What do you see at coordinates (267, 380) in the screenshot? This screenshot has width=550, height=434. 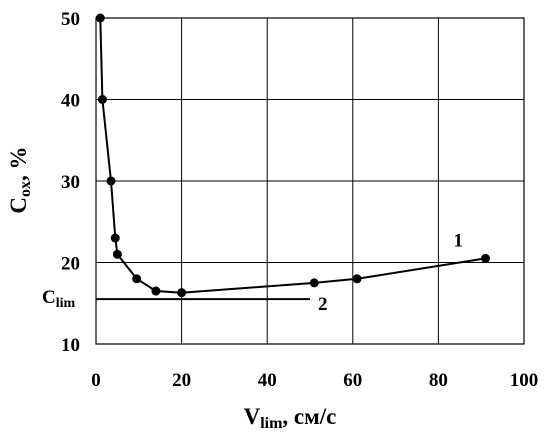 I see `x-tick-label-40: 40` at bounding box center [267, 380].